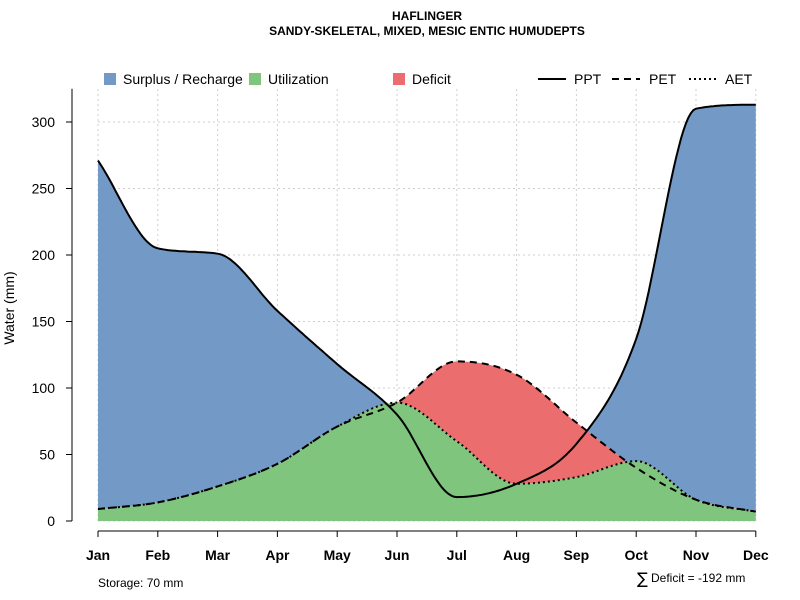 This screenshot has height=600, width=800. Describe the element at coordinates (696, 555) in the screenshot. I see `x-tick-label-nov: Nov` at that location.